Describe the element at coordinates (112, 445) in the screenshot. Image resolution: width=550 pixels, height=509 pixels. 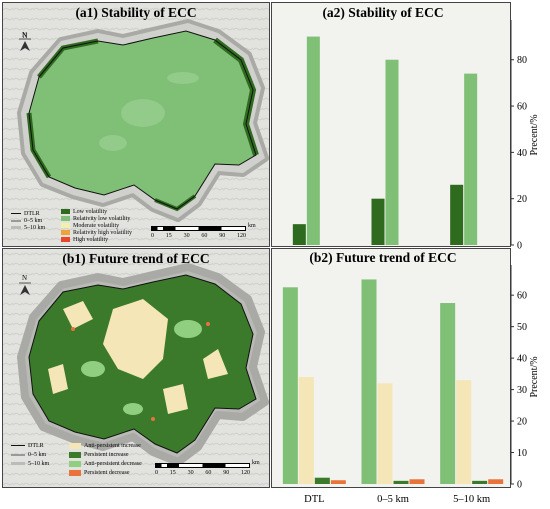
I see `class-legend-label: Anti-persistent increase` at that location.